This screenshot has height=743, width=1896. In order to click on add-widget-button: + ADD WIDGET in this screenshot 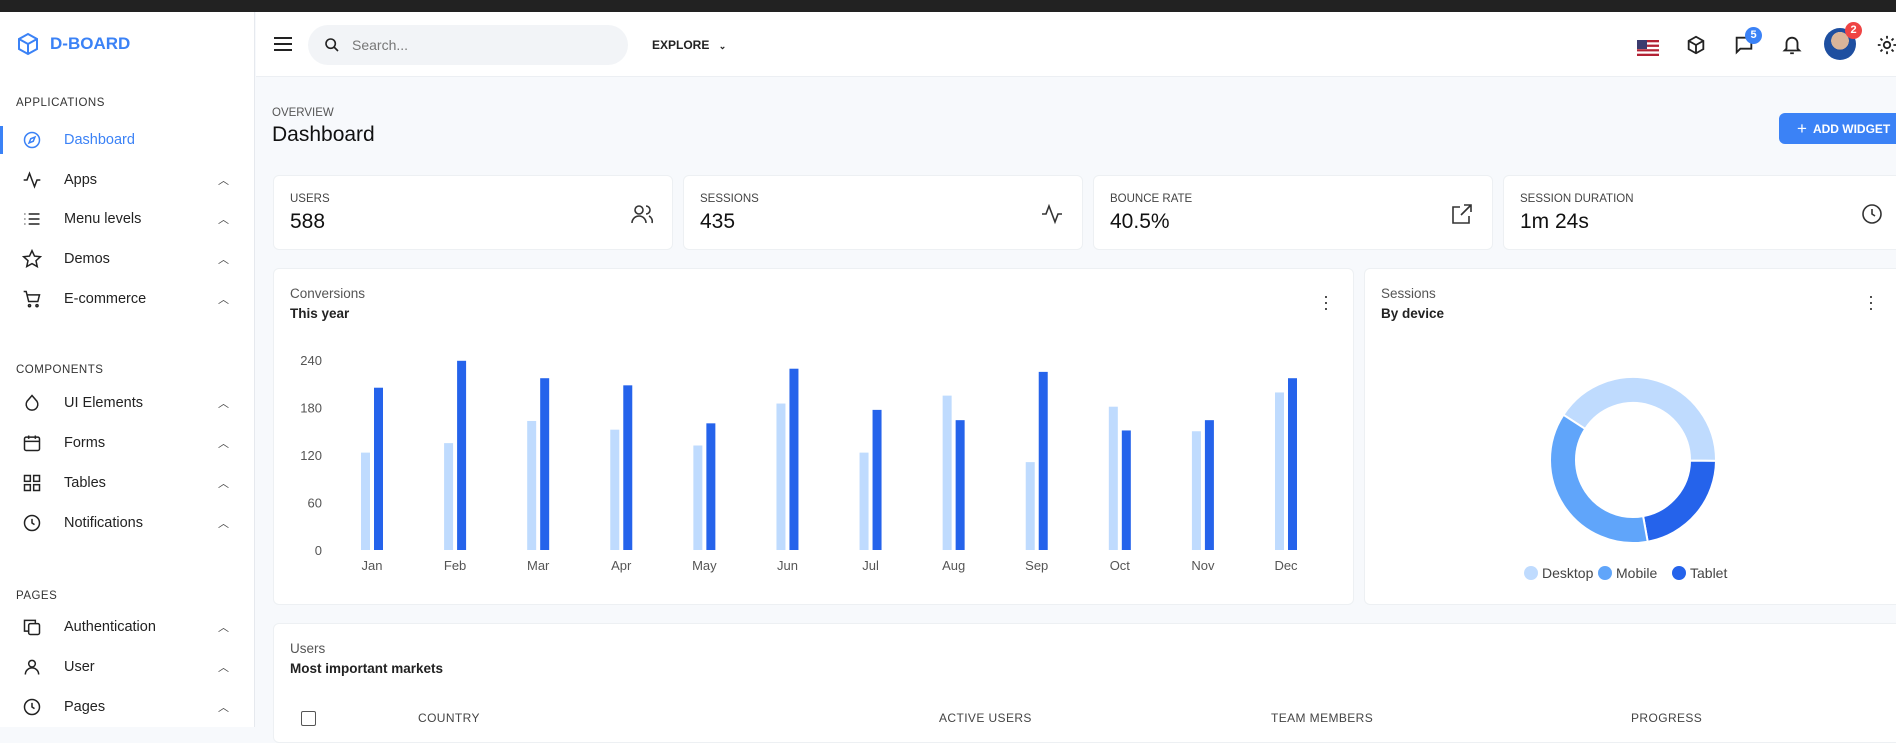, I will do `click(1837, 128)`.